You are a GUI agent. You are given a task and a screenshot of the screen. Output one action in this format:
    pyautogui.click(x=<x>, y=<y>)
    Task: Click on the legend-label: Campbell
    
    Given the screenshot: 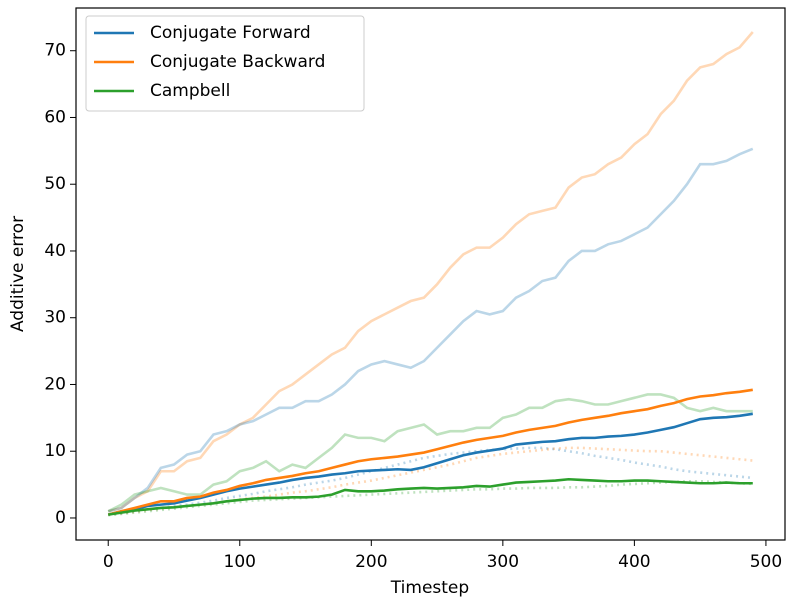 What is the action you would take?
    pyautogui.click(x=190, y=91)
    